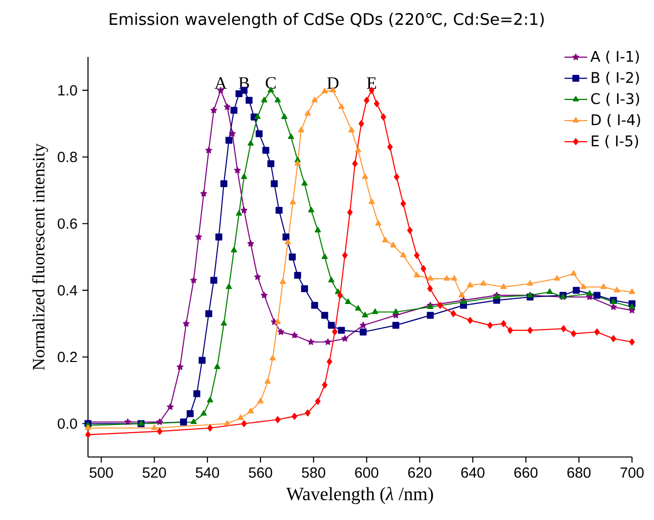 The image size is (654, 520). Describe the element at coordinates (359, 495) in the screenshot. I see `x-axis-title: Wavelength (λ /nm)` at that location.